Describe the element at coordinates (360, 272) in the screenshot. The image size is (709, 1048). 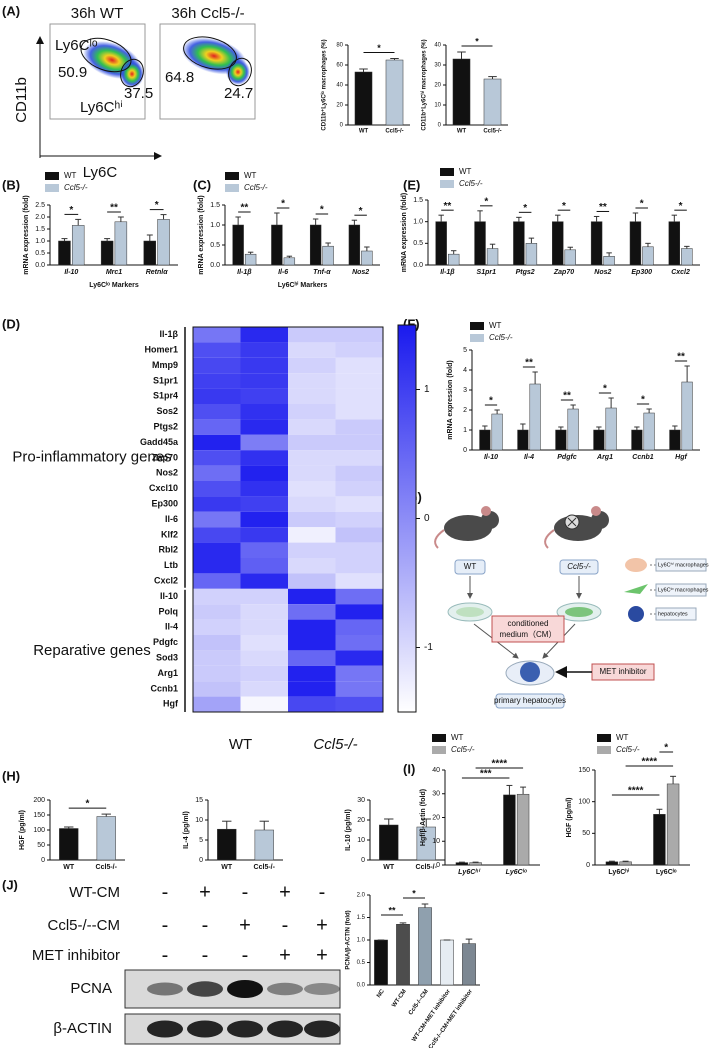
I see `x-tick-label: Nos2` at that location.